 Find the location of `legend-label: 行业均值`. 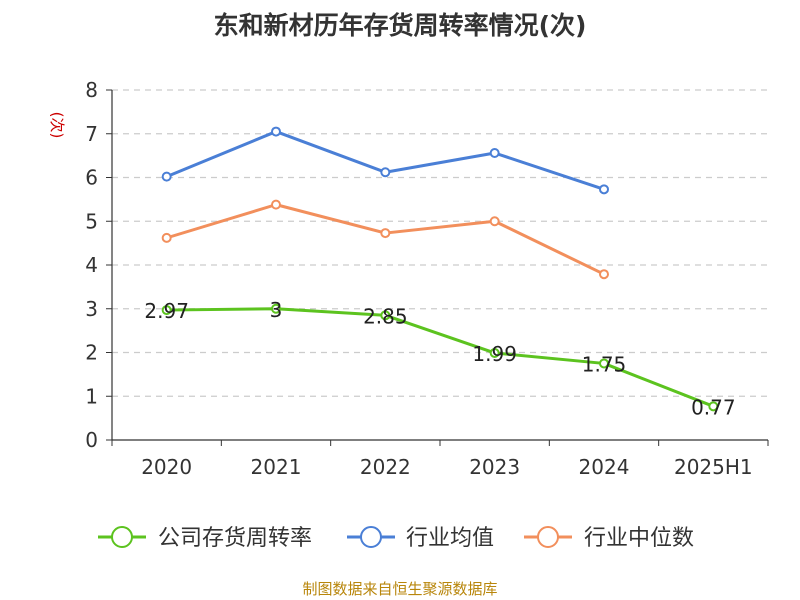

legend-label: 行业均值 is located at coordinates (450, 538).